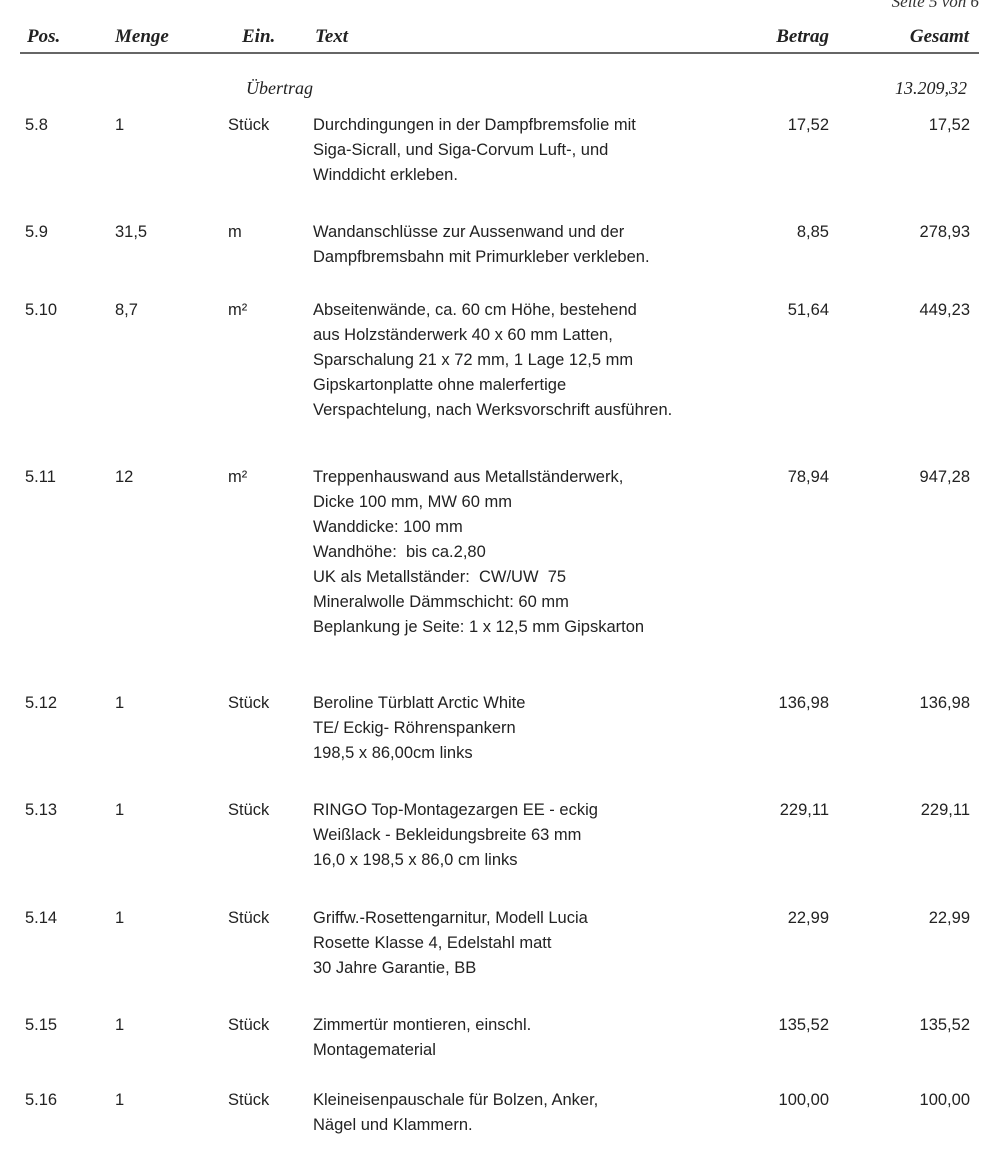  I want to click on item-pos: 5.9, so click(36, 232).